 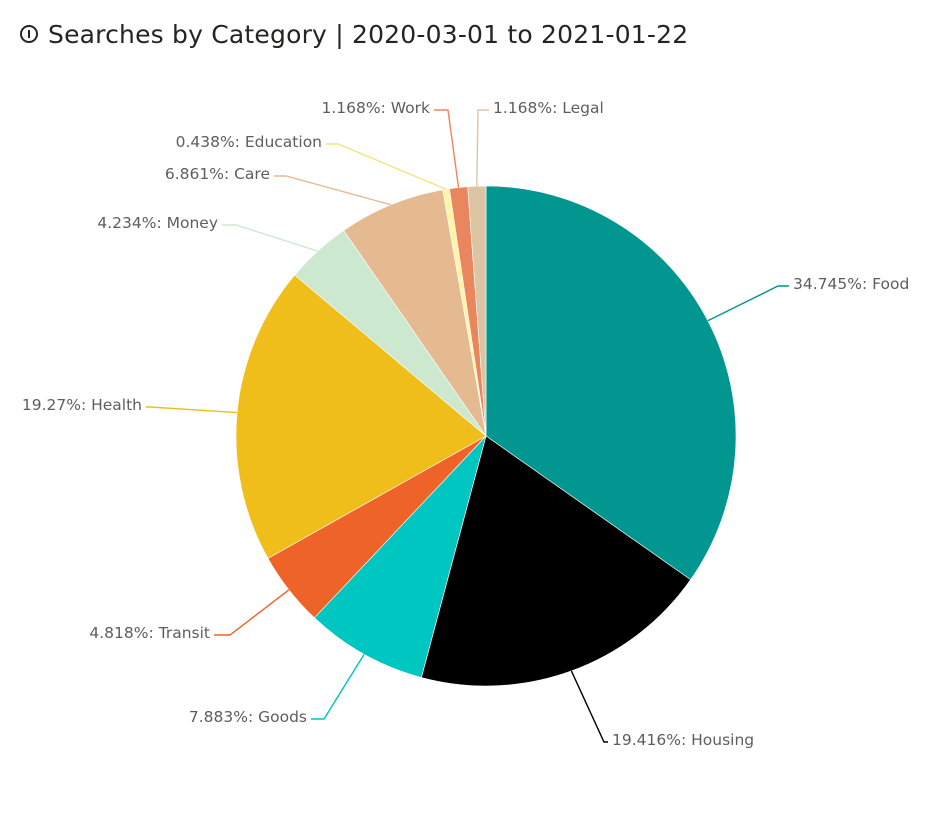 I want to click on data-label-education: 0.438%: Education, so click(x=249, y=142).